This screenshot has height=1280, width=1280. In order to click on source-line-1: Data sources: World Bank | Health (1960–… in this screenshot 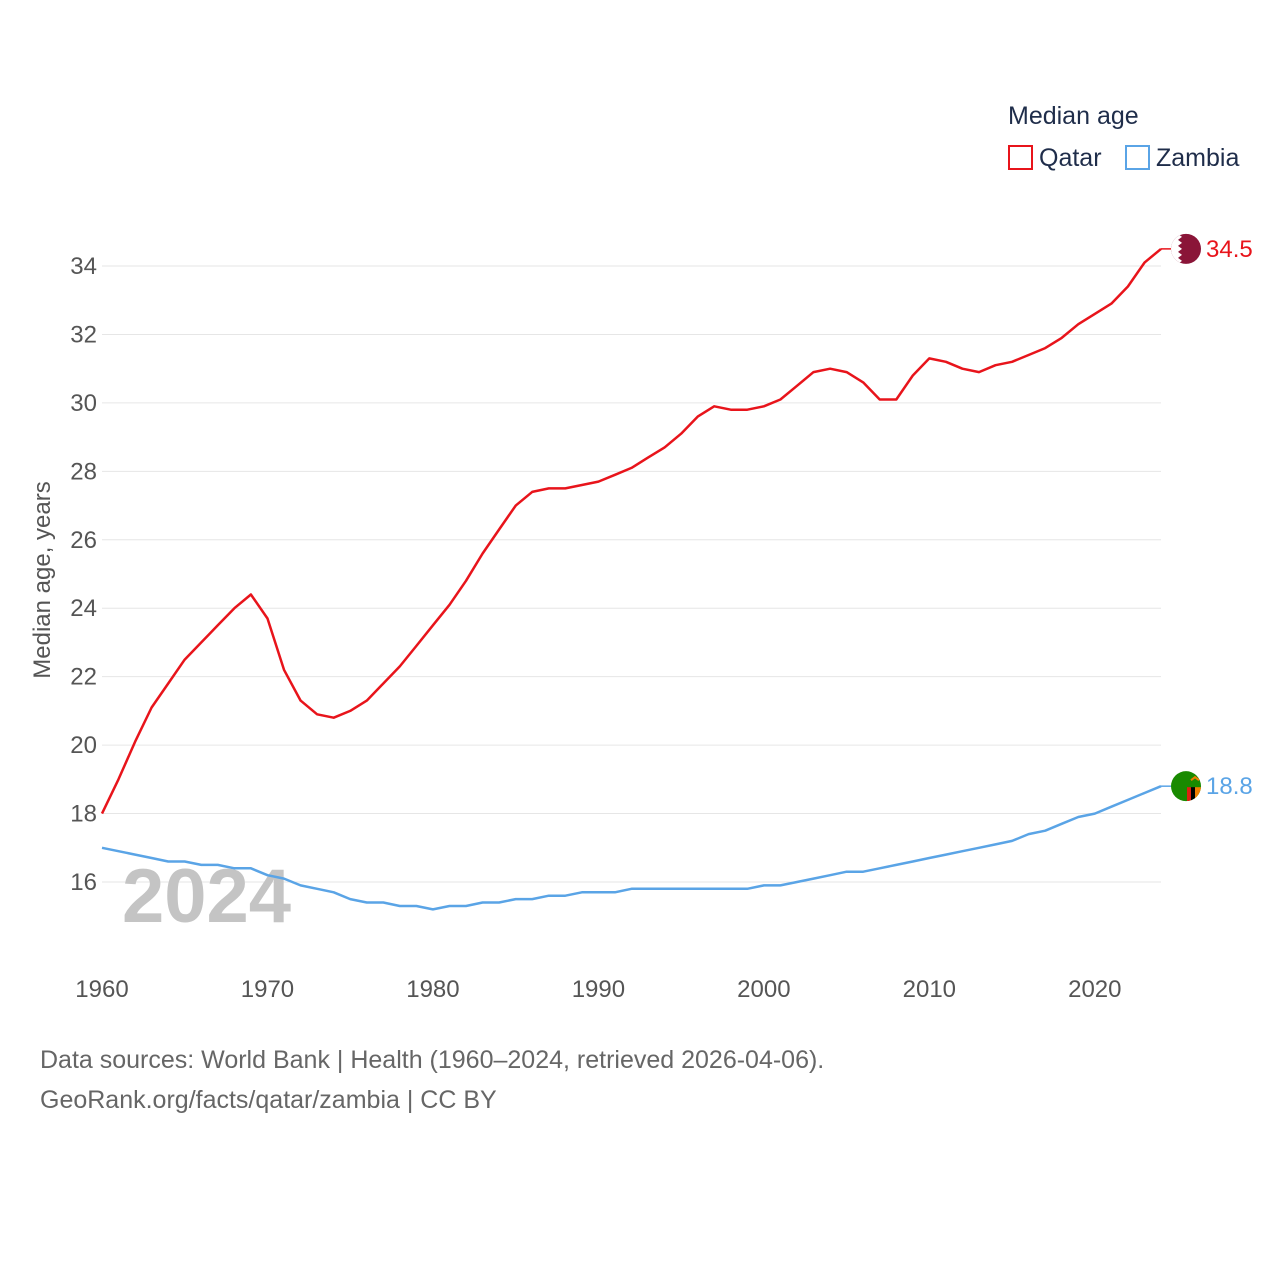, I will do `click(432, 1060)`.